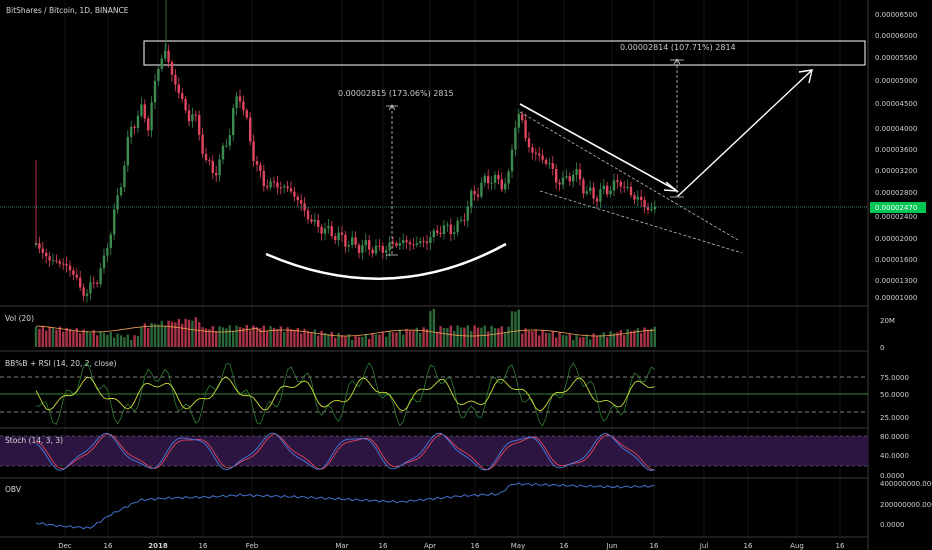  What do you see at coordinates (345, 394) in the screenshot?
I see `bbr-line` at bounding box center [345, 394].